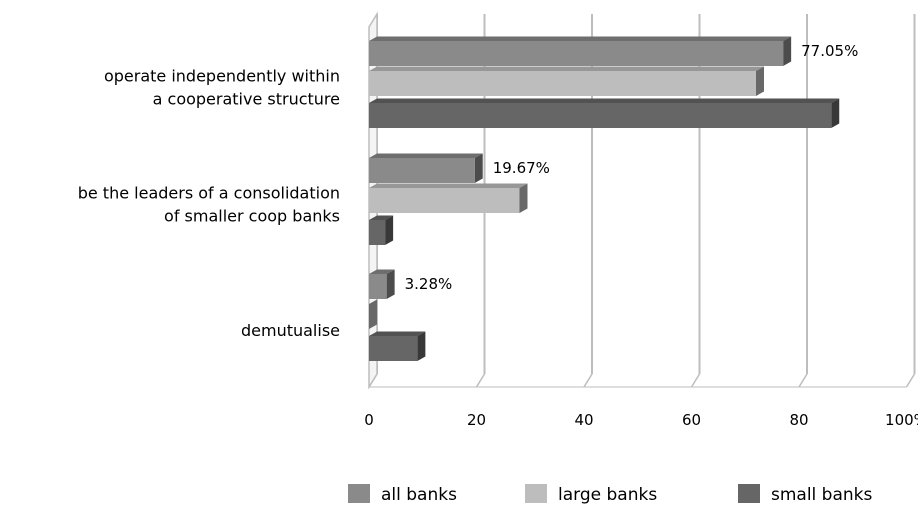 The height and width of the screenshot is (507, 918). I want to click on legend-item-large-banks: large banks, so click(591, 494).